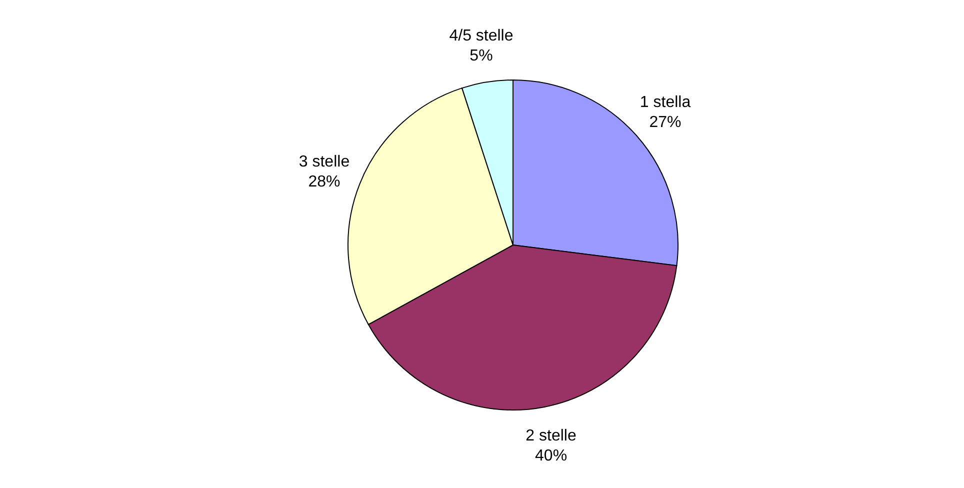 Image resolution: width=964 pixels, height=488 pixels. I want to click on data-label: 27%, so click(665, 122).